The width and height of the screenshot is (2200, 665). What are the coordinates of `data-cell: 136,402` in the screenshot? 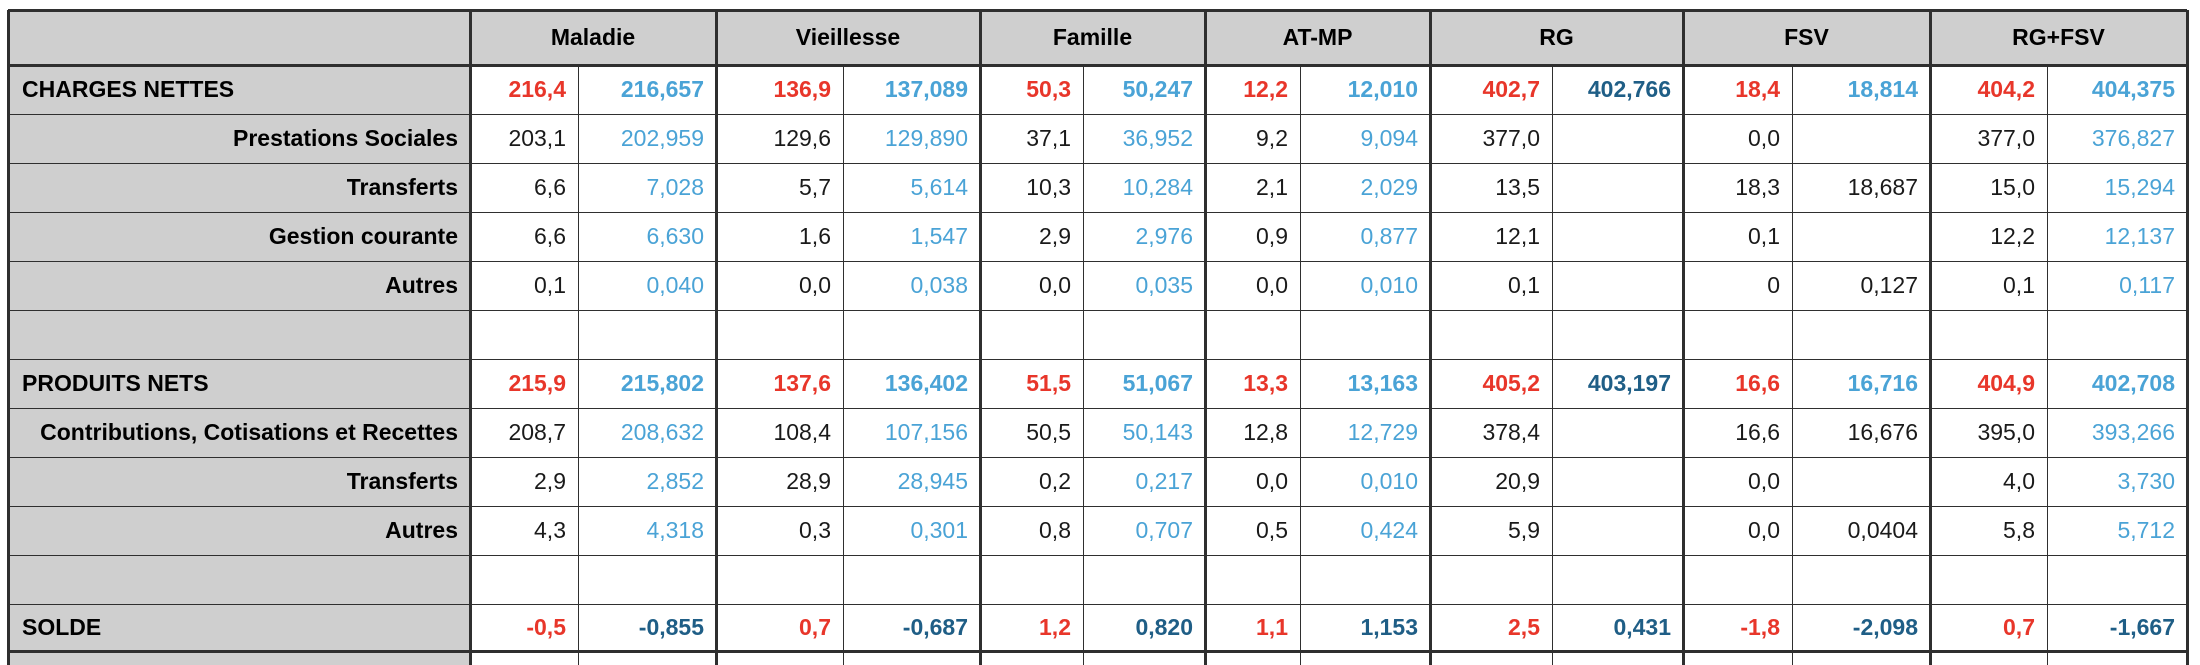 It's located at (926, 383).